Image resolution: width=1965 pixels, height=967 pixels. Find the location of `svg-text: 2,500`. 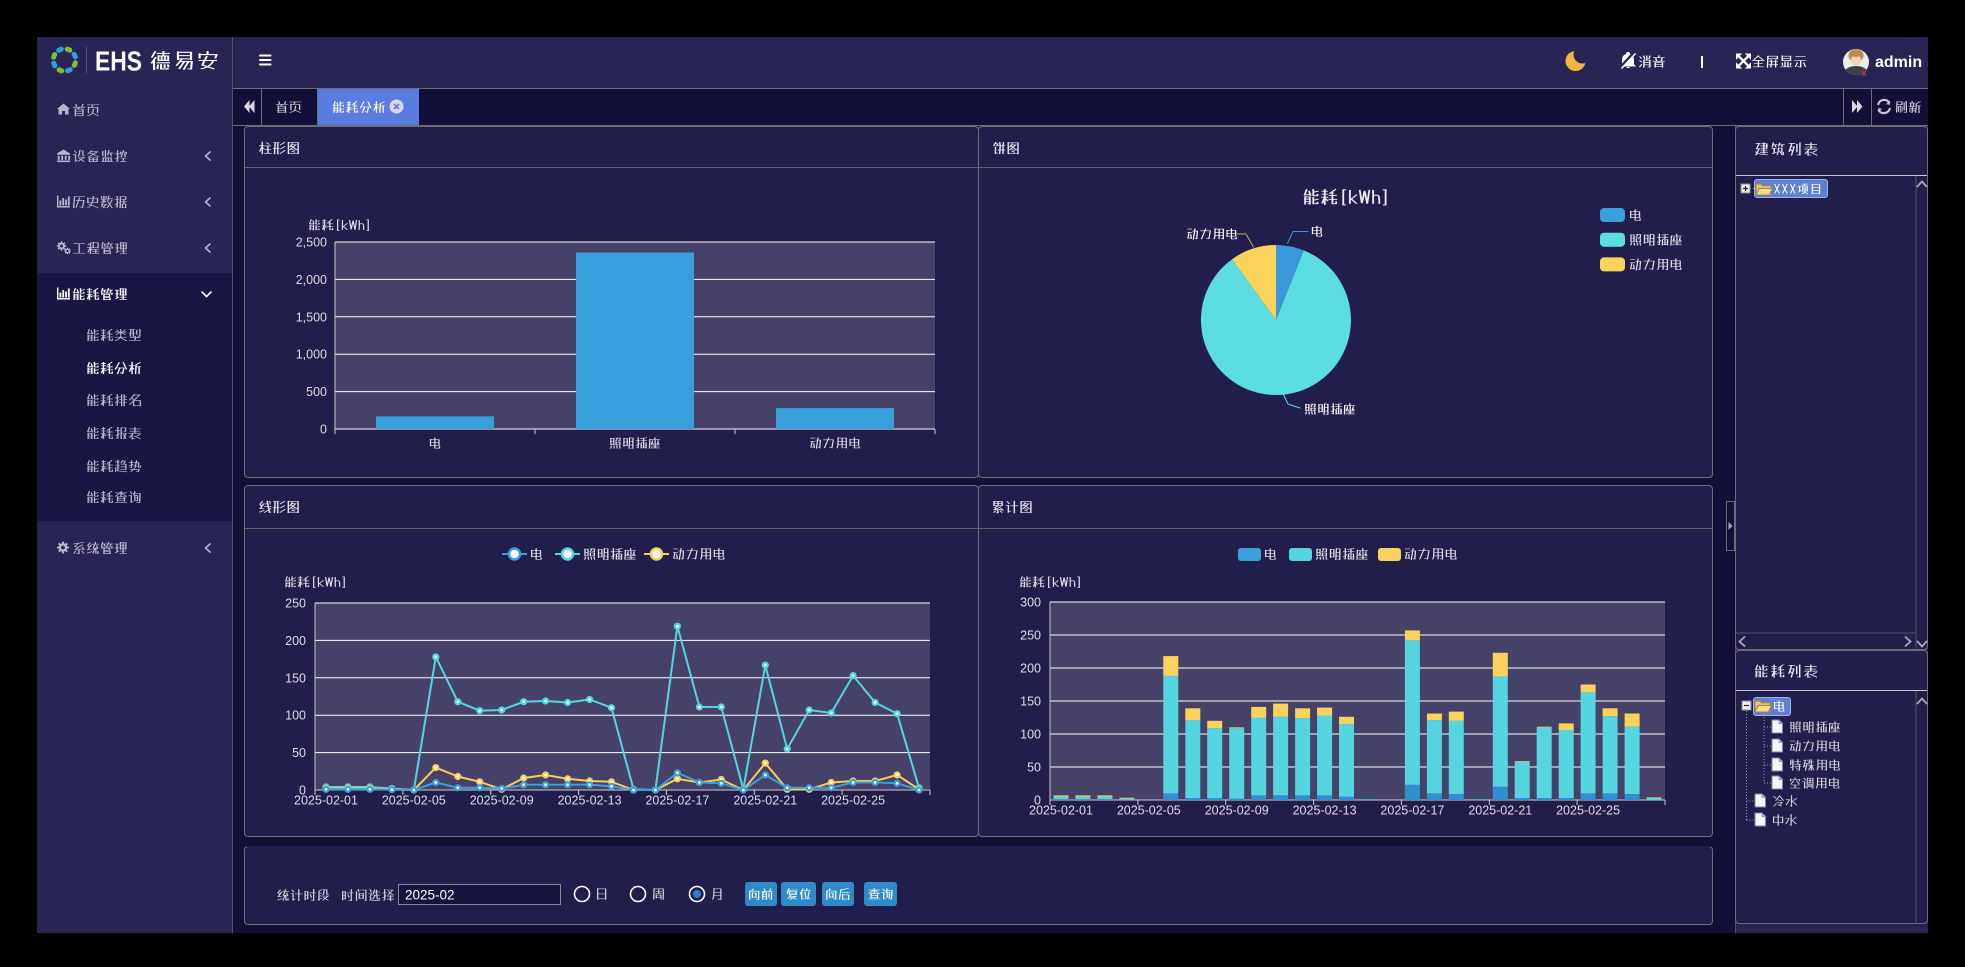

svg-text: 2,500 is located at coordinates (311, 243).